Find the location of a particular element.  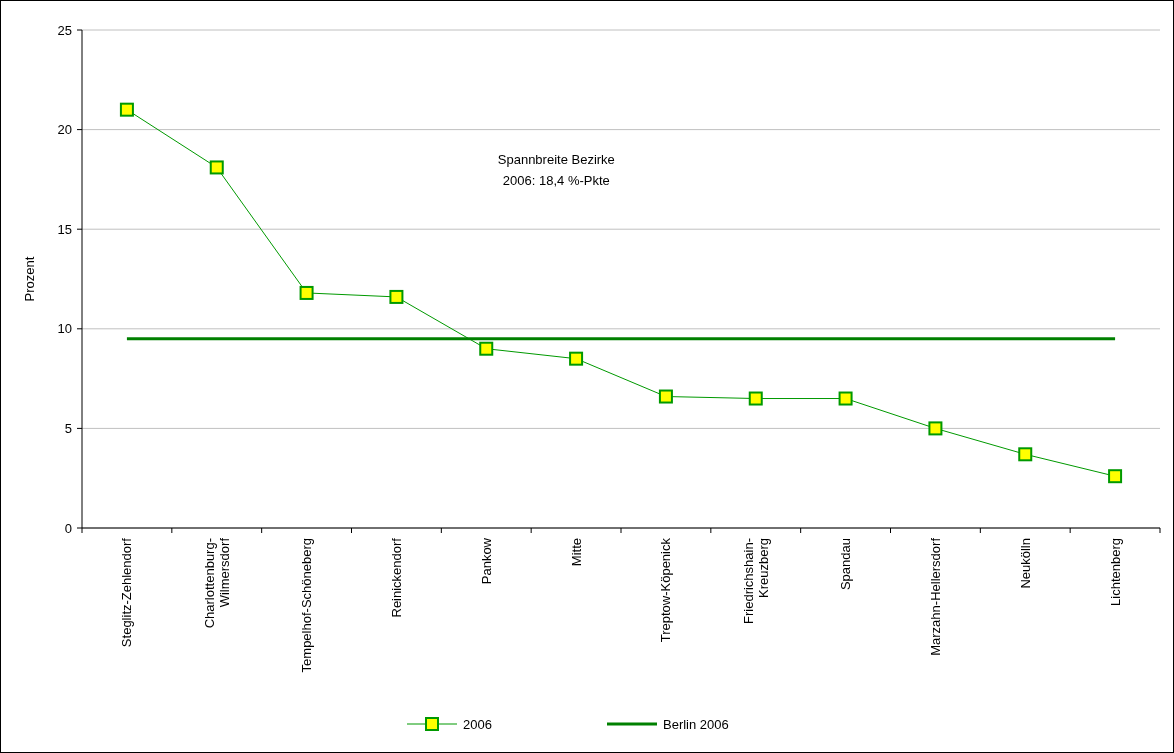

x-tick-label: Friedrichshain- Kreuzberg is located at coordinates (756, 581).